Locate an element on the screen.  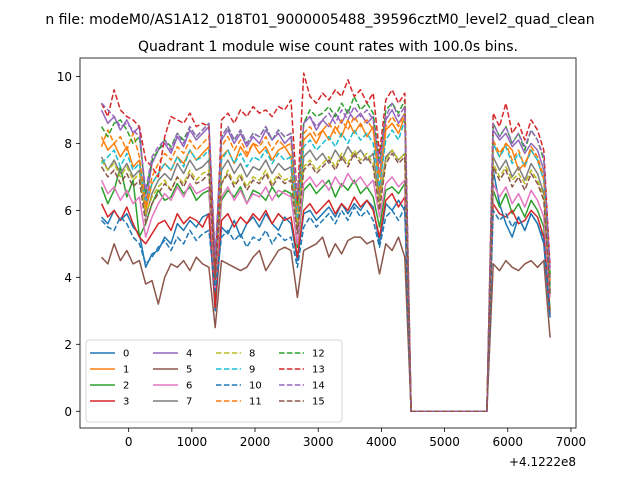
legend-label-9: 9 is located at coordinates (252, 370).